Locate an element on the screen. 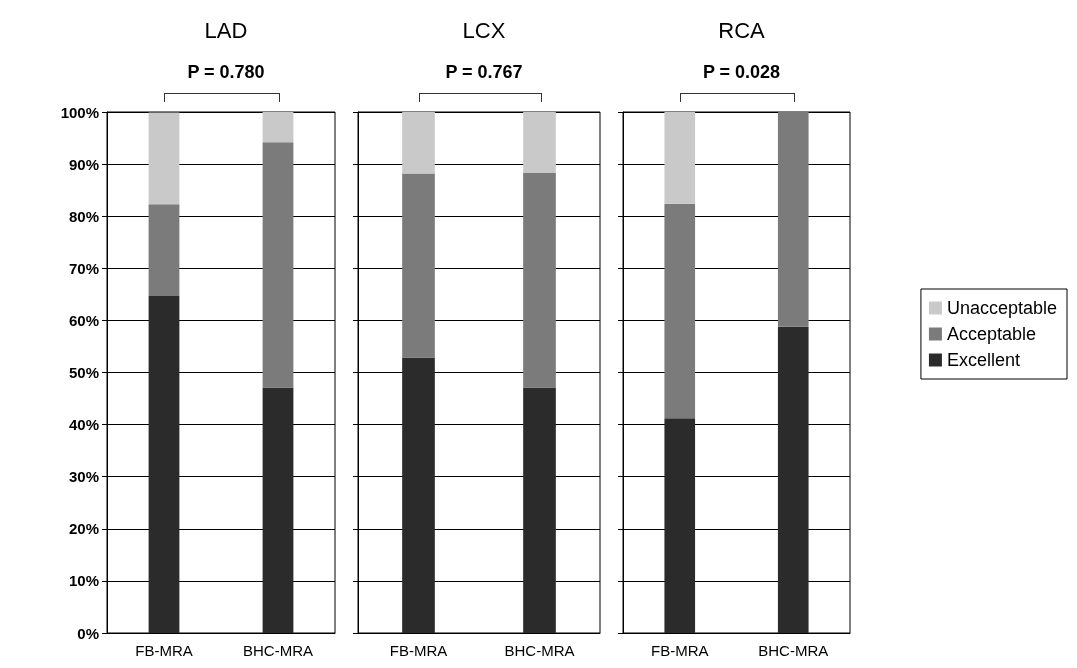 The width and height of the screenshot is (1077, 668). y-tick-label: 60% is located at coordinates (83, 320).